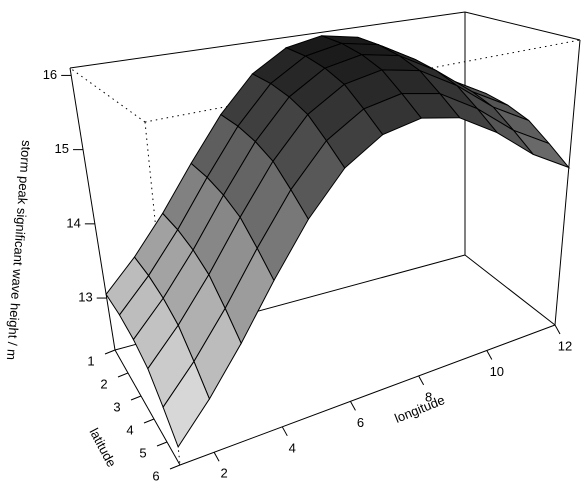  Describe the element at coordinates (129, 429) in the screenshot. I see `y-tick-label: 4` at that location.